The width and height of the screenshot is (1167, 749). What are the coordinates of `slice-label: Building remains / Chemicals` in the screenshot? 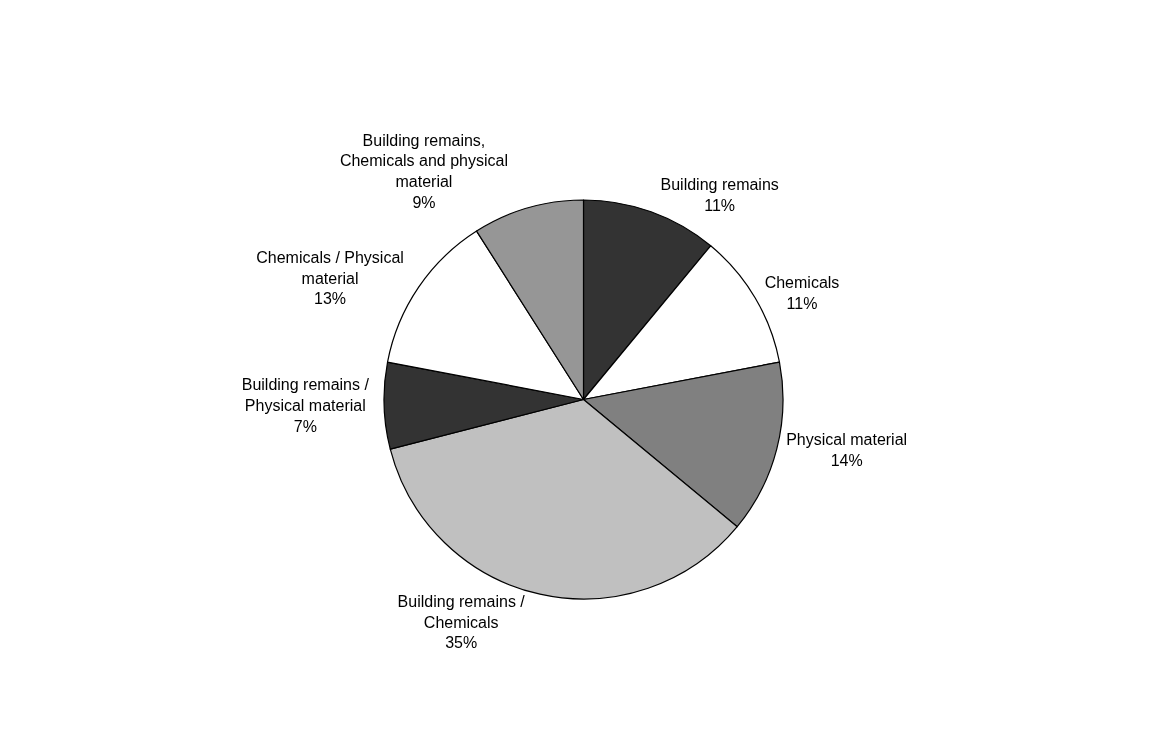 It's located at (461, 611).